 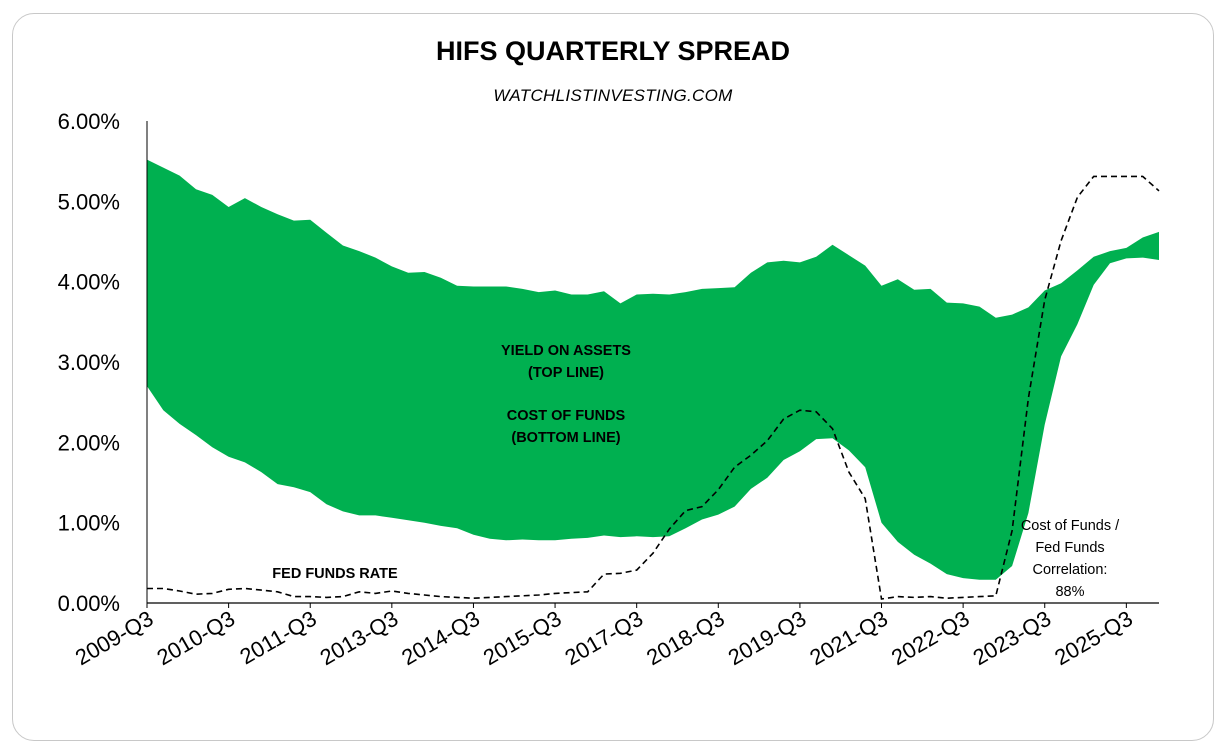 What do you see at coordinates (277, 638) in the screenshot?
I see `x-tick-label: 2011-Q3` at bounding box center [277, 638].